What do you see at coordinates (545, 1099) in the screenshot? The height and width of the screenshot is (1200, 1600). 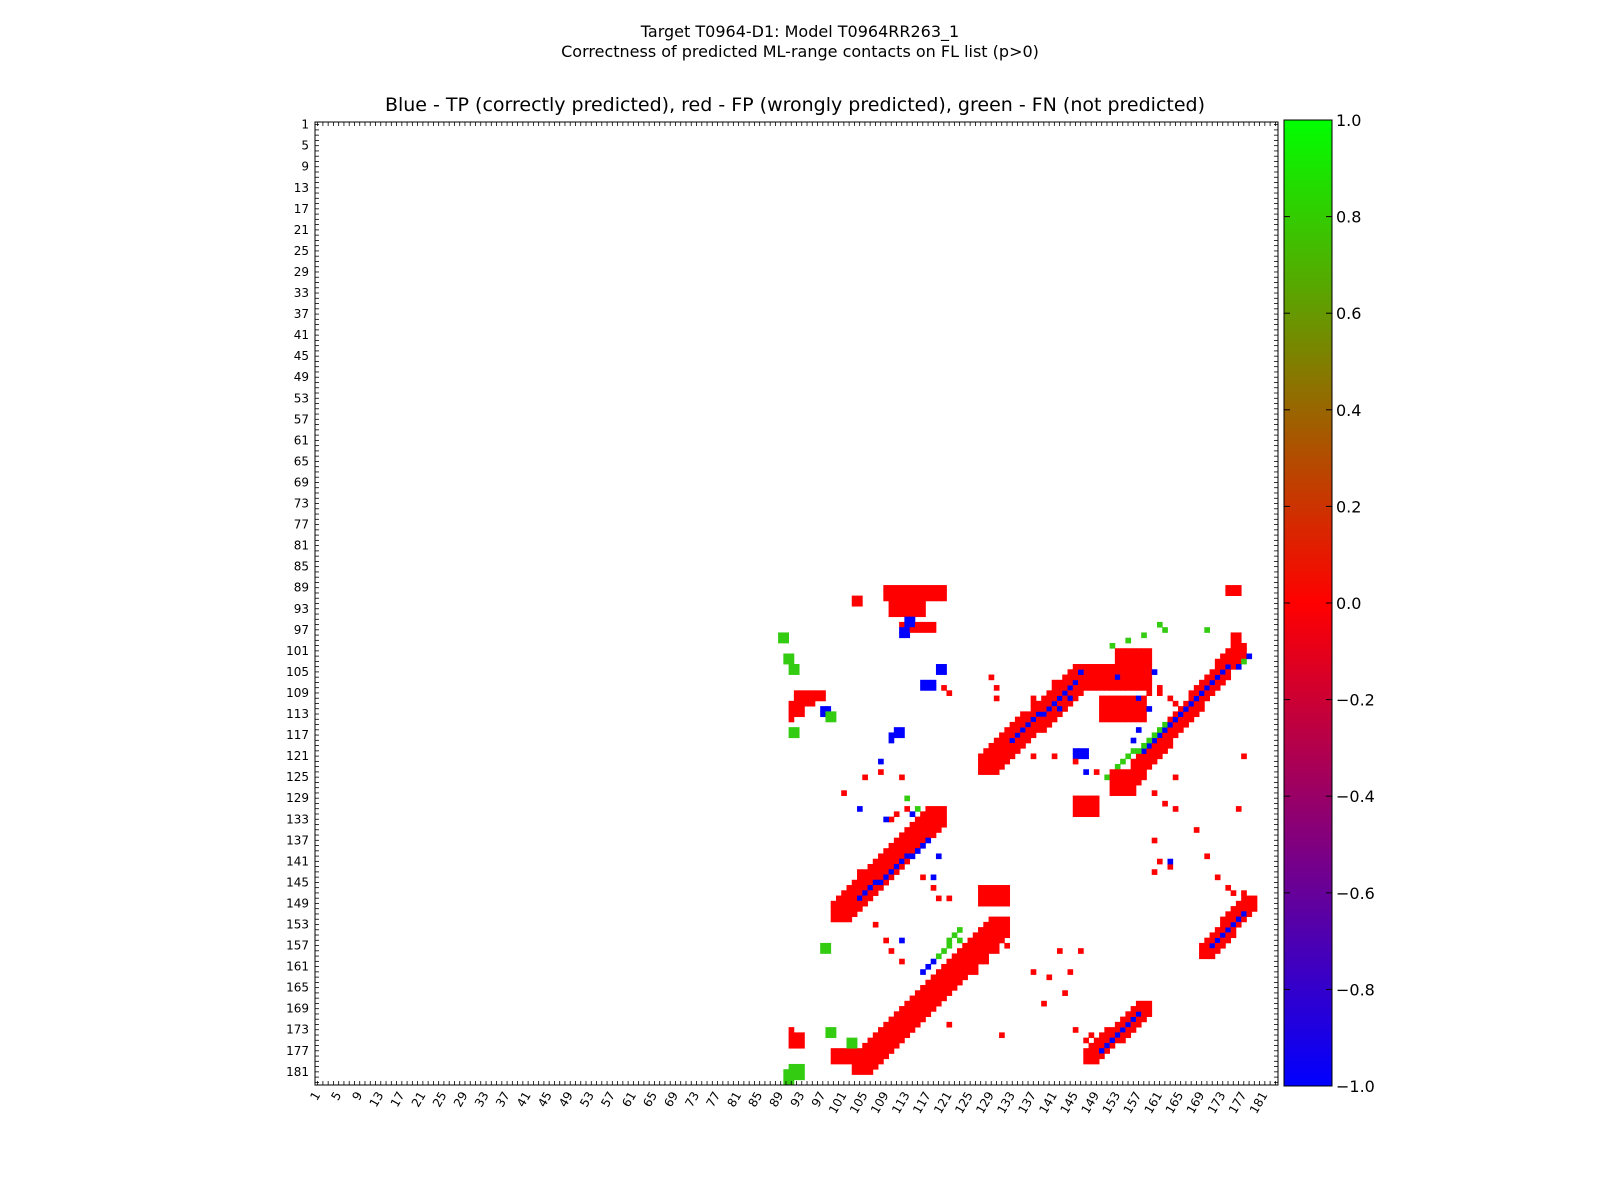 I see `x-tick-label: 45` at bounding box center [545, 1099].